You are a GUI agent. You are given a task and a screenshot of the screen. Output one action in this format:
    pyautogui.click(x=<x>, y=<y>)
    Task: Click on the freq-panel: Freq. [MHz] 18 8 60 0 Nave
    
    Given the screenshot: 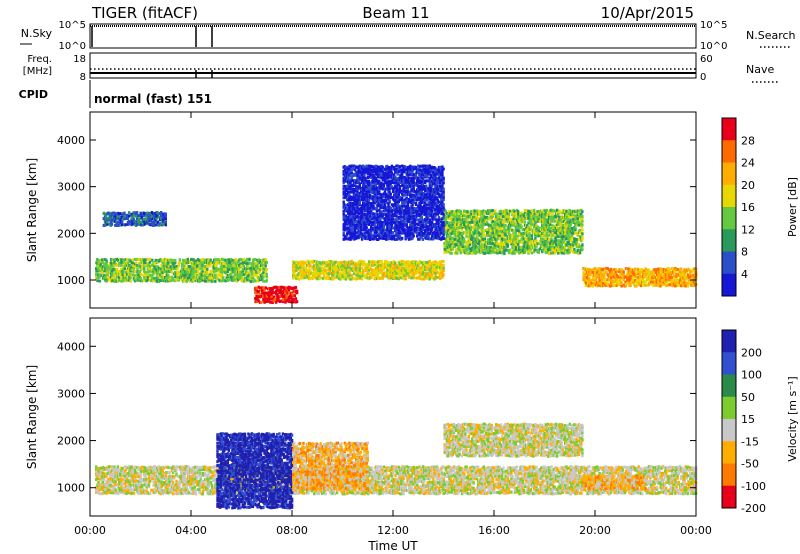 What is the action you would take?
    pyautogui.click(x=401, y=67)
    